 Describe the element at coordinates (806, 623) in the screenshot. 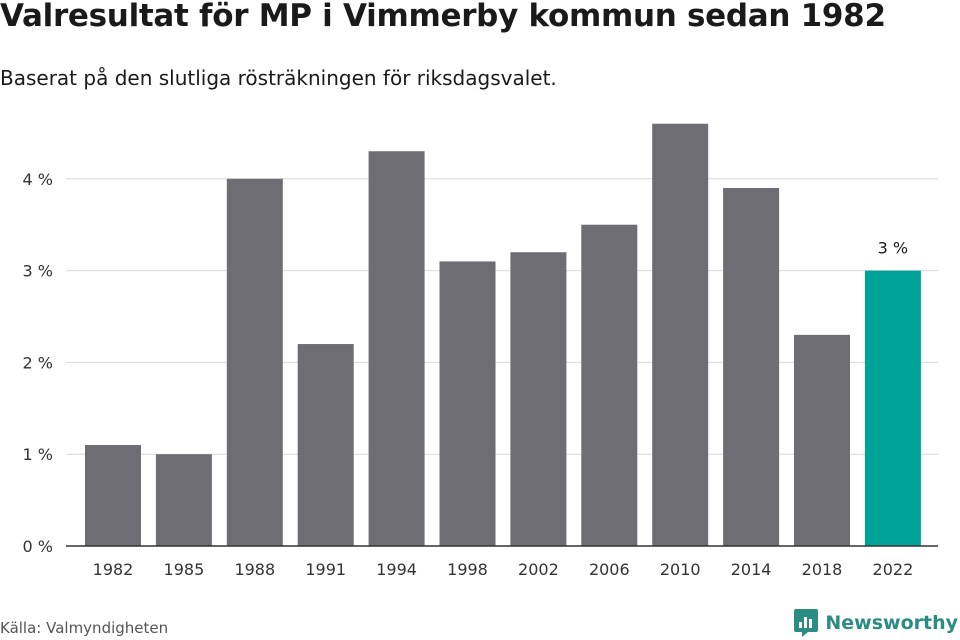

I see `newsworthy-logo-icon` at that location.